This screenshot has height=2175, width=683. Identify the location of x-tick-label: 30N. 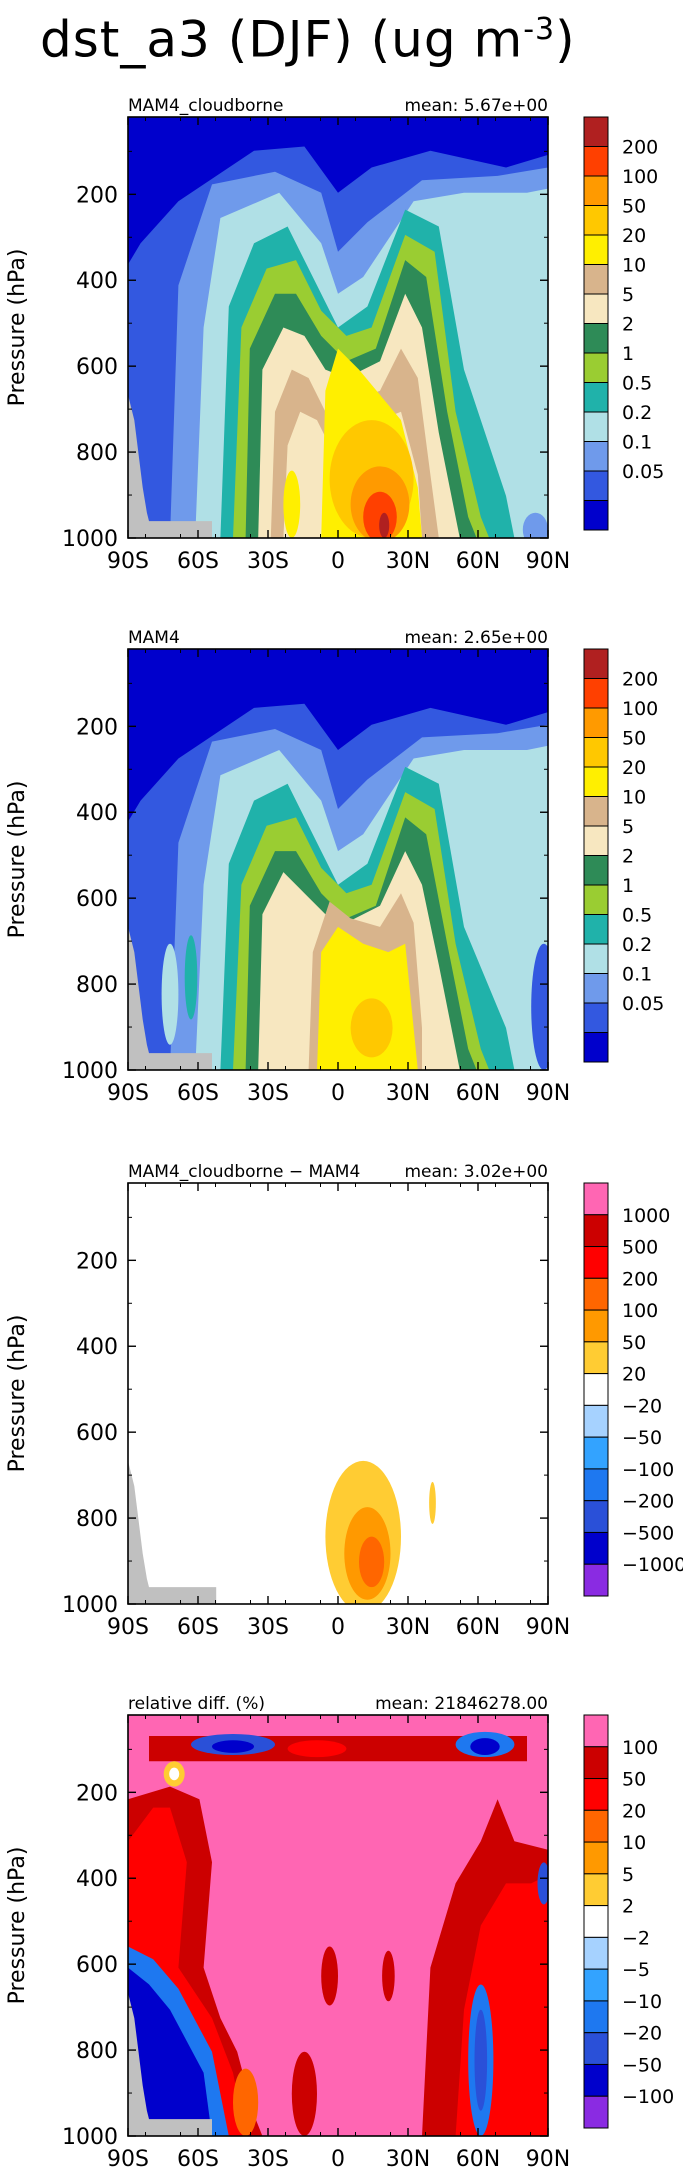
(408, 1627).